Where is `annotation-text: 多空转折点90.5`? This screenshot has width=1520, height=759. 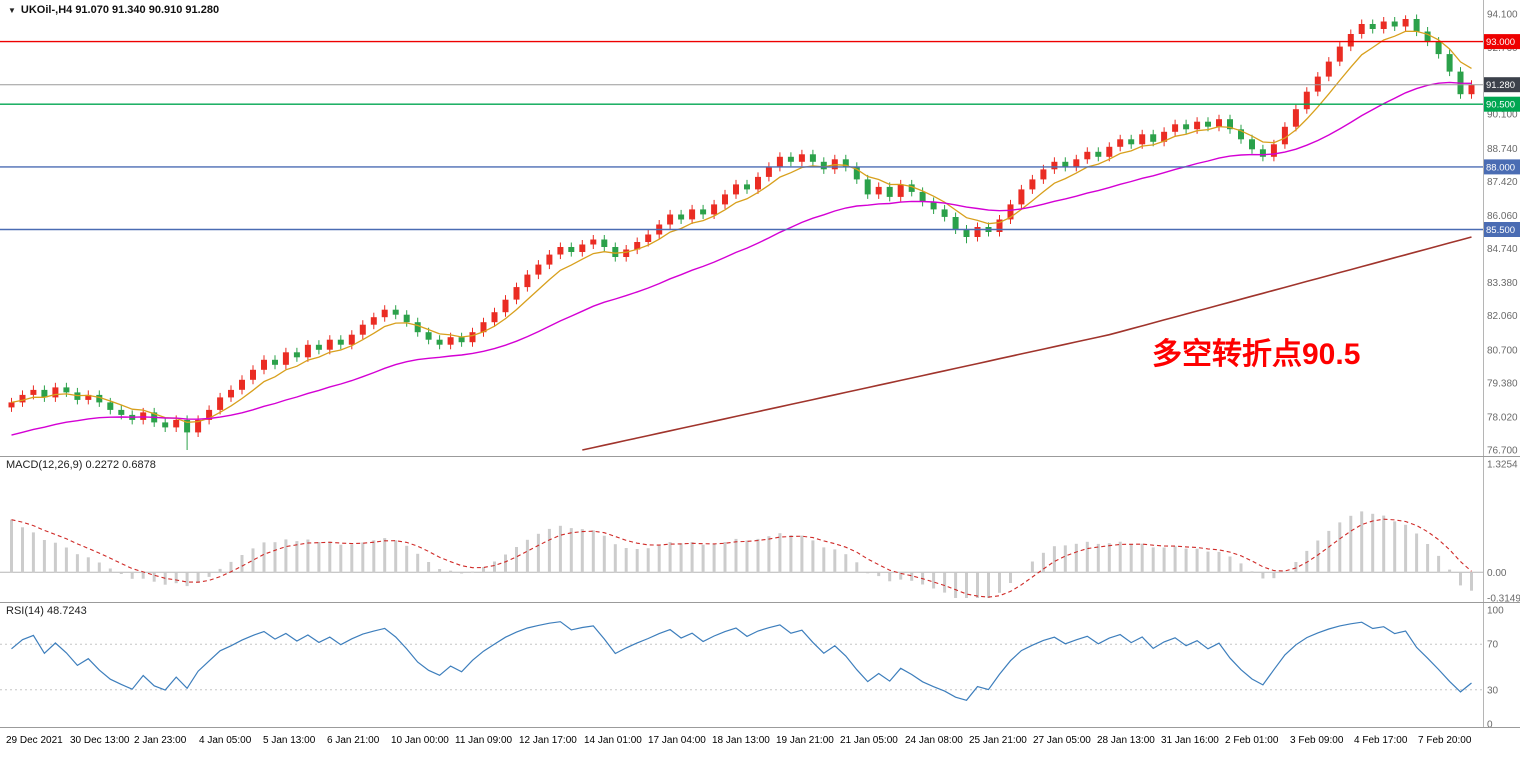
annotation-text: 多空转折点90.5 is located at coordinates (1256, 354).